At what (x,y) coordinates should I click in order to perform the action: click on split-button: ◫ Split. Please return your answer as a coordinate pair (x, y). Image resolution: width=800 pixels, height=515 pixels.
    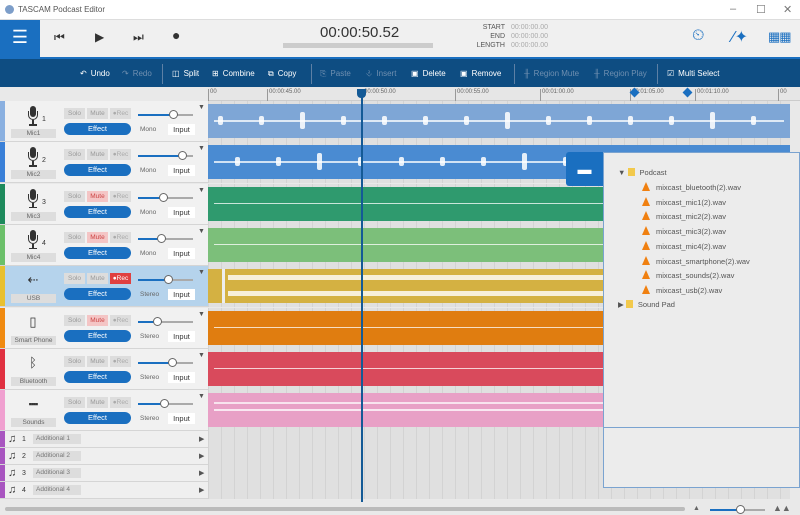
    Looking at the image, I should click on (185, 73).